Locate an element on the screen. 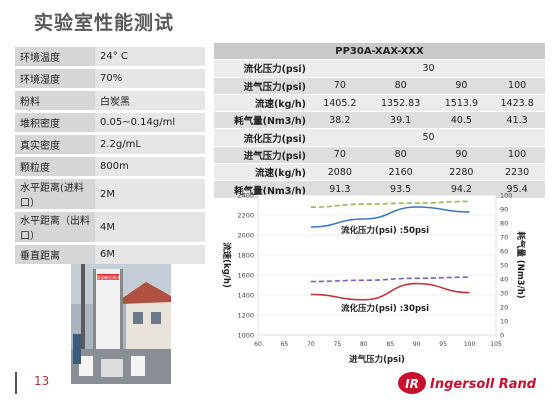  spec-row: 堆积密度 0.05~0.14g/ml is located at coordinates (110, 122).